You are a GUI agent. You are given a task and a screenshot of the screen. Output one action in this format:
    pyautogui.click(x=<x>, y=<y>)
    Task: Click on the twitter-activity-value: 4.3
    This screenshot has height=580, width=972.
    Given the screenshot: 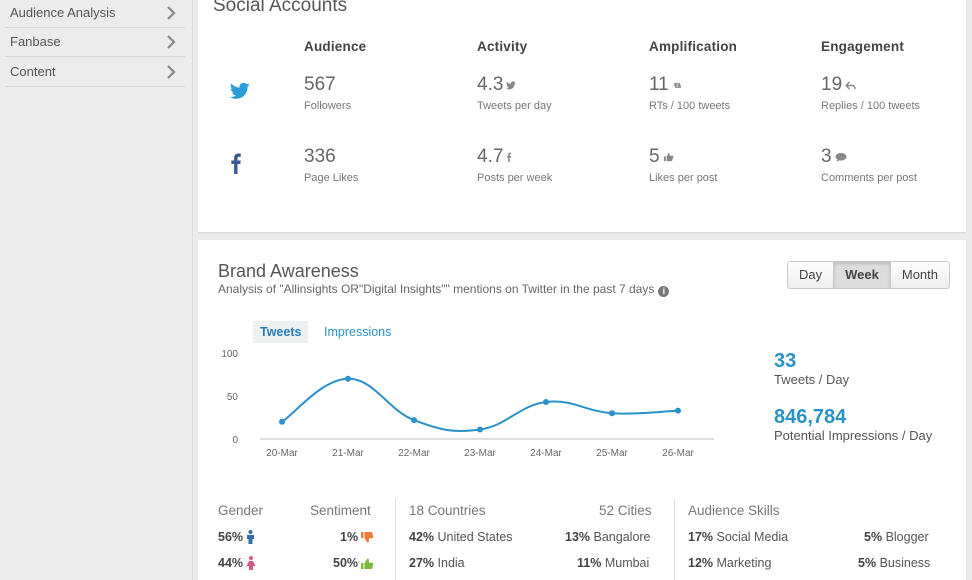 What is the action you would take?
    pyautogui.click(x=490, y=84)
    